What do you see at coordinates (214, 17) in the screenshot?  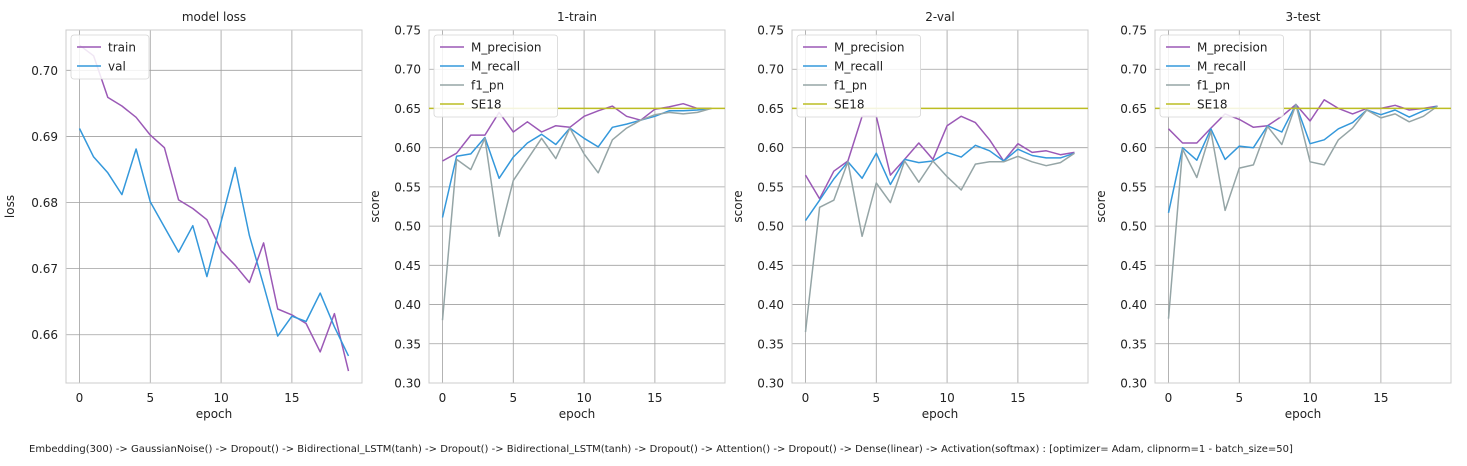 I see `chart-title: model loss` at bounding box center [214, 17].